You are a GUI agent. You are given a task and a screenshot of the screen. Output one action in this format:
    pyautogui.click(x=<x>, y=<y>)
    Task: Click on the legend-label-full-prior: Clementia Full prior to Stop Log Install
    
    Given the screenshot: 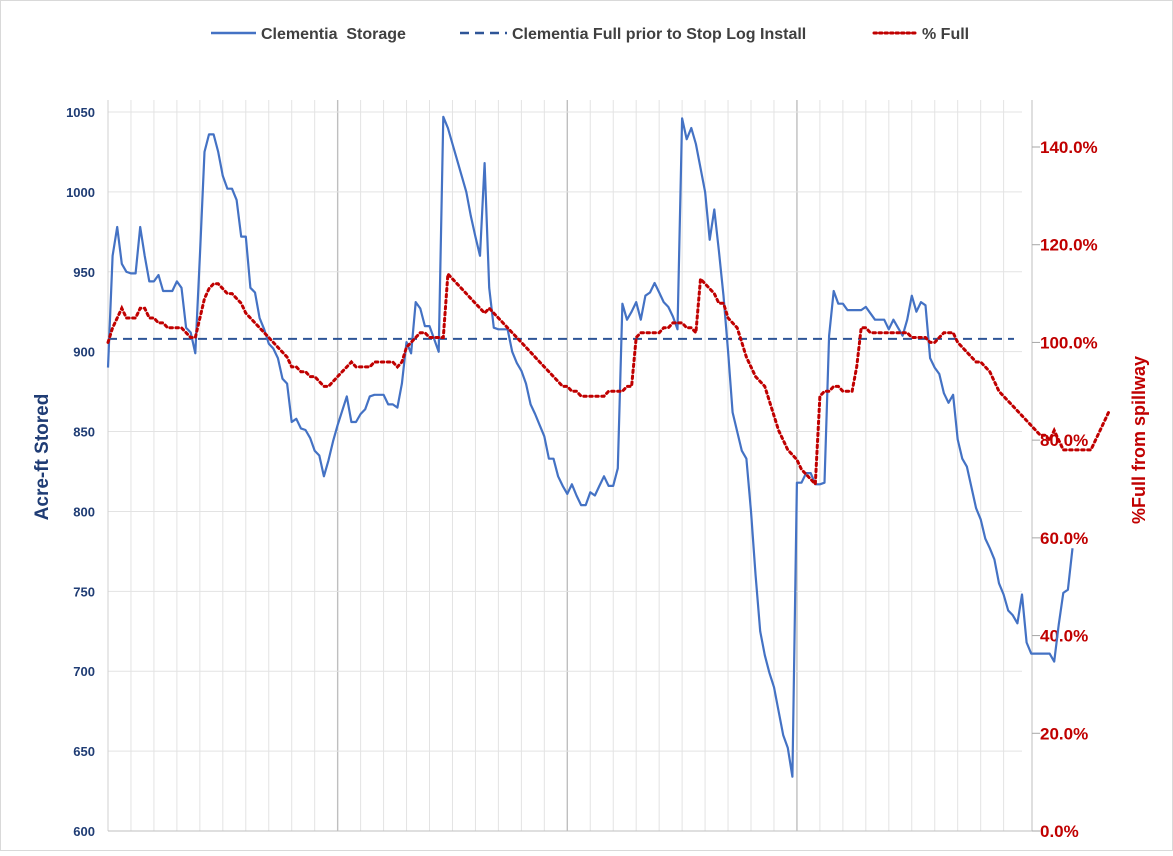 What is the action you would take?
    pyautogui.click(x=659, y=34)
    